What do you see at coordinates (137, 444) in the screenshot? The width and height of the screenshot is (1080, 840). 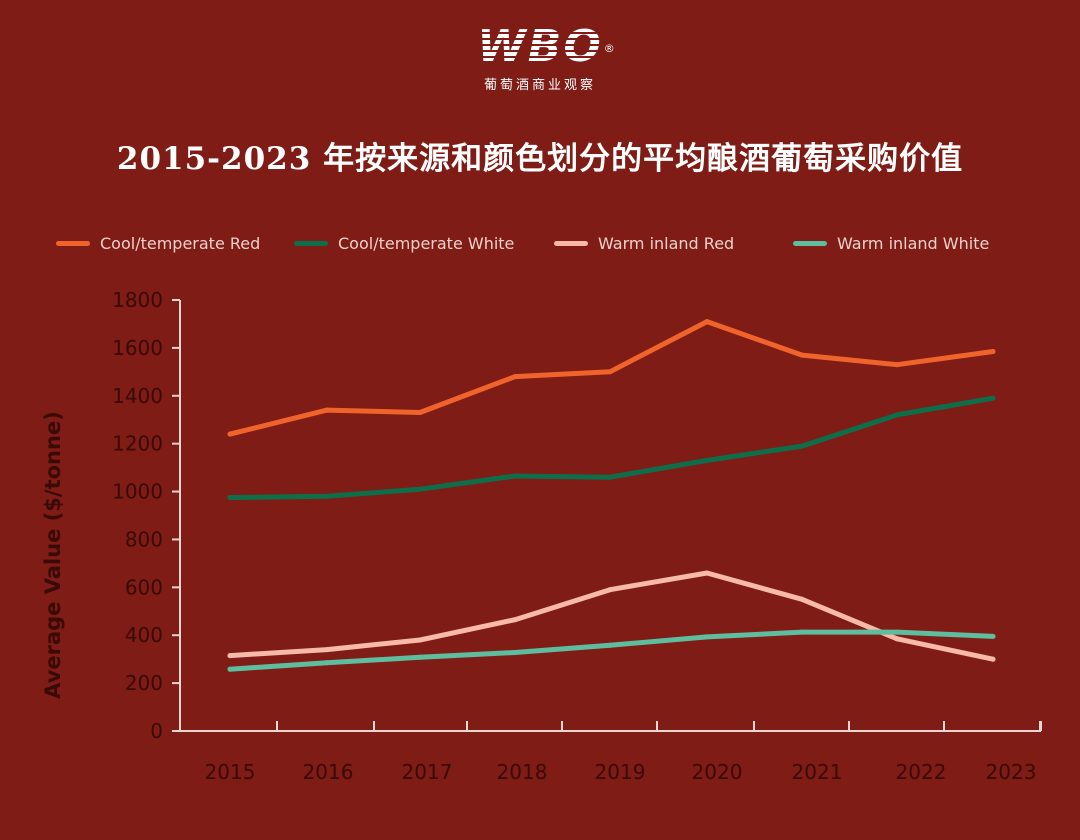 I see `y-tick-label: 1200` at bounding box center [137, 444].